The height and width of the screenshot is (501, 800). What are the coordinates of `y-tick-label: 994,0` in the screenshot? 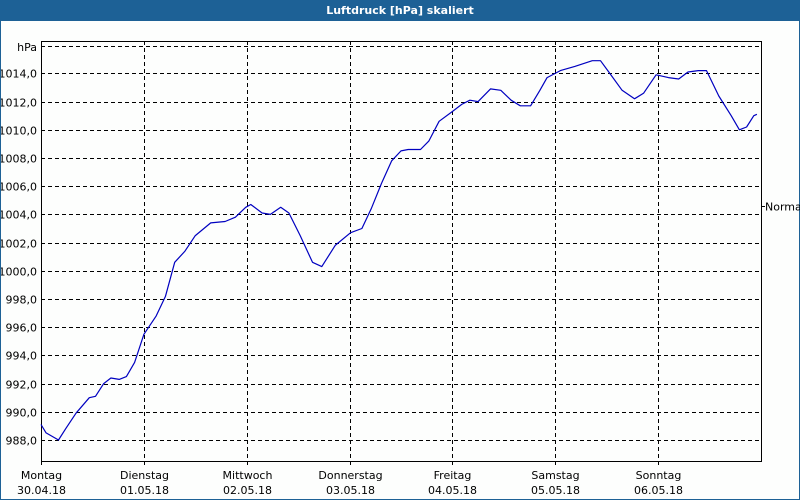 It's located at (22, 356).